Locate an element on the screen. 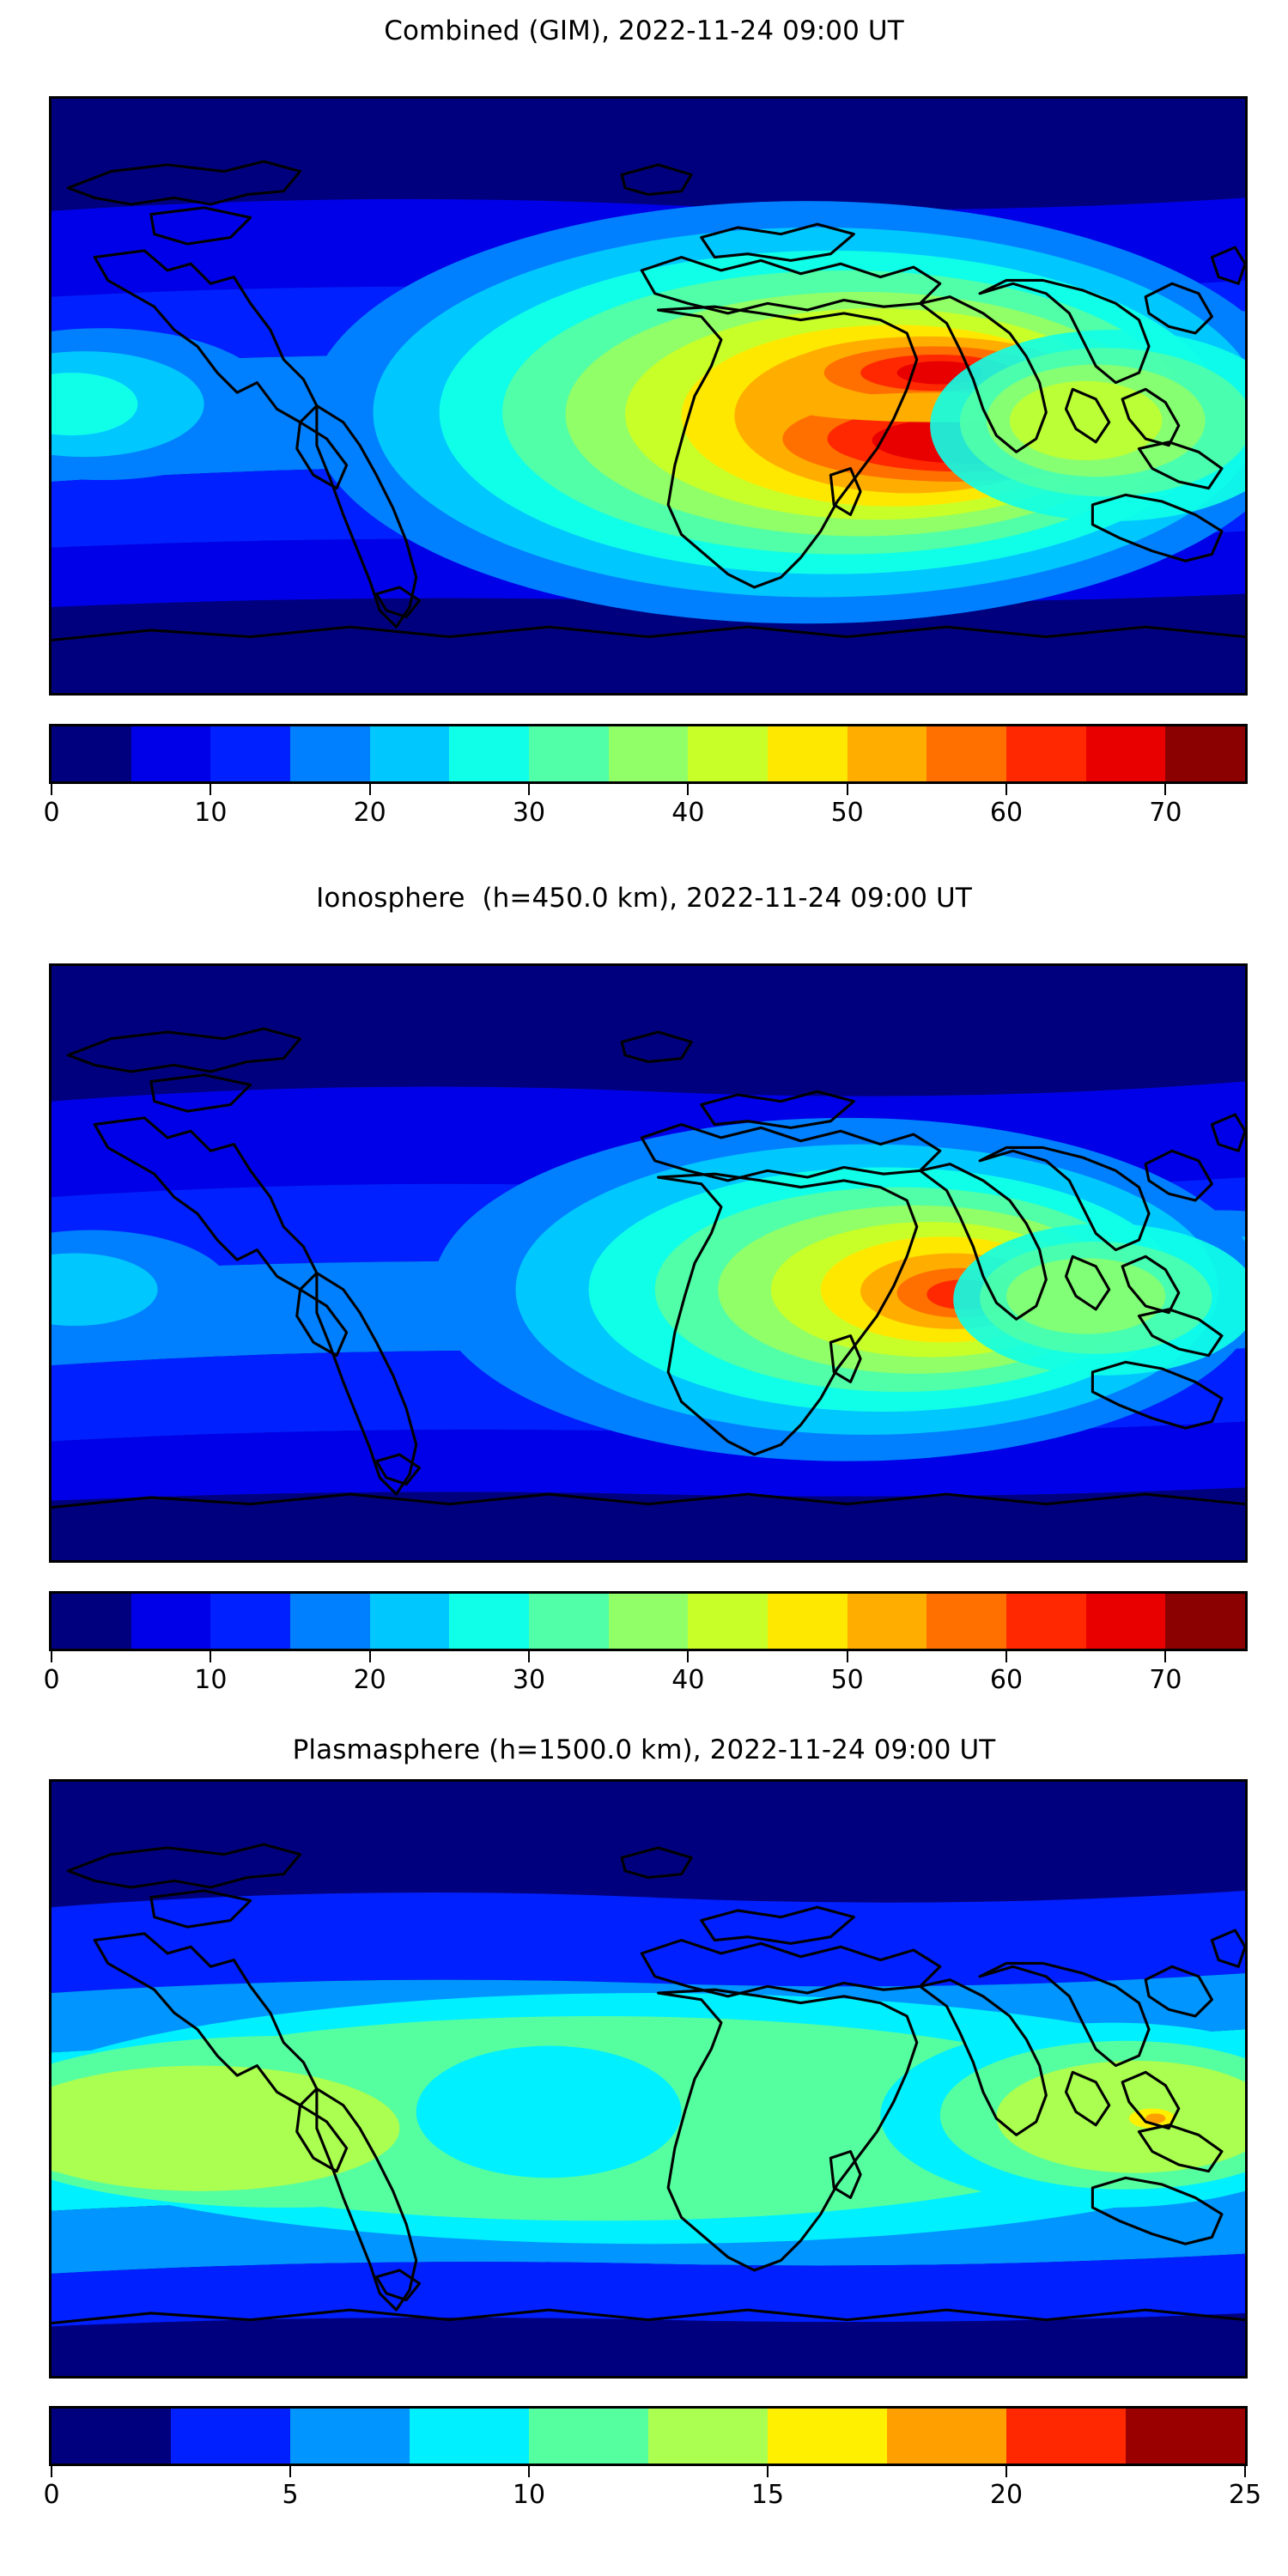 The width and height of the screenshot is (1288, 2576). colorbar-plasmasphere is located at coordinates (649, 2436).